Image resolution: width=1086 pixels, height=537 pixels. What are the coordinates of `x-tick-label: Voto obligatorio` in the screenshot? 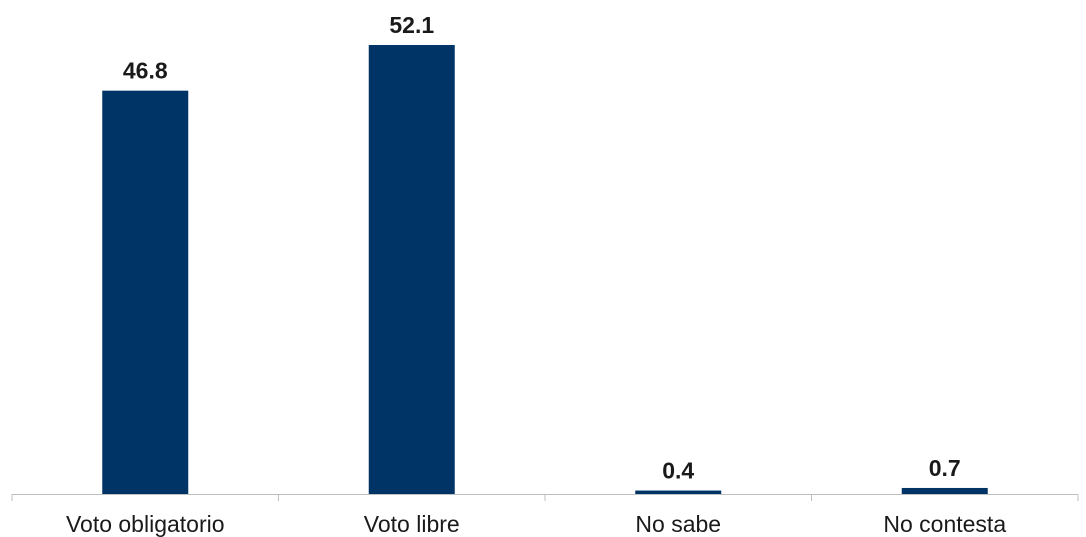 It's located at (145, 524).